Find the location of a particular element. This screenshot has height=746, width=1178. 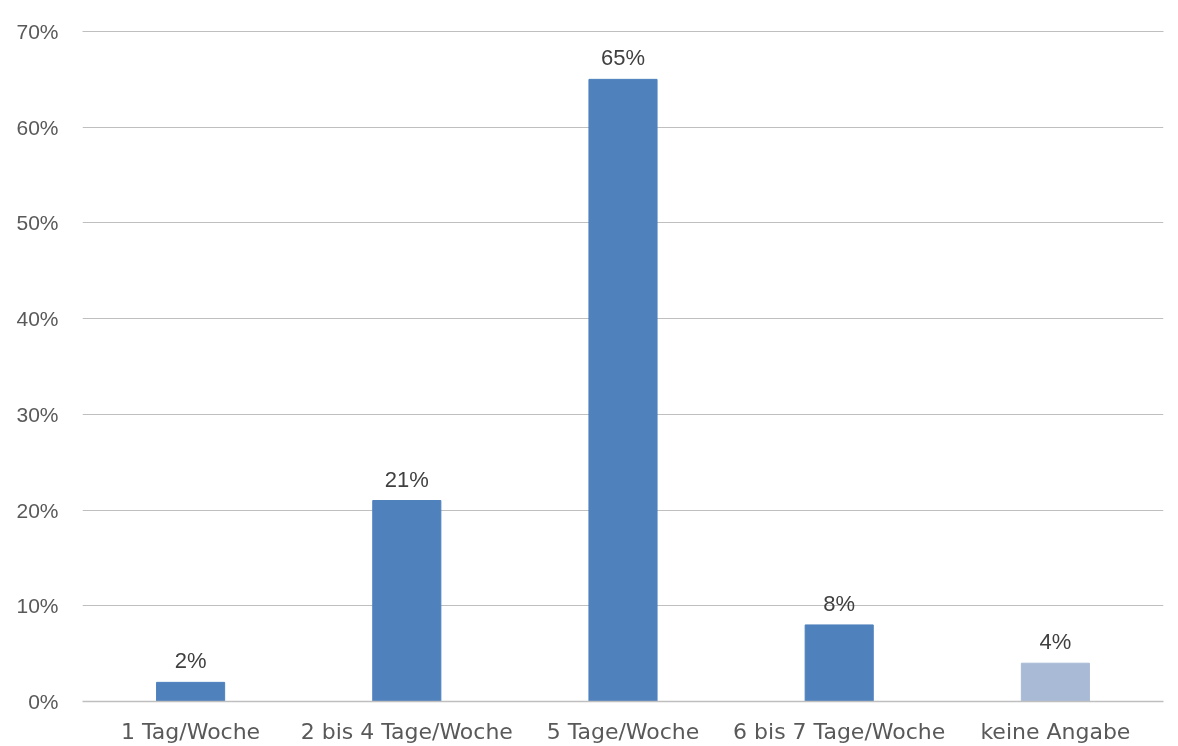

y-tick-label: 0% is located at coordinates (43, 701).